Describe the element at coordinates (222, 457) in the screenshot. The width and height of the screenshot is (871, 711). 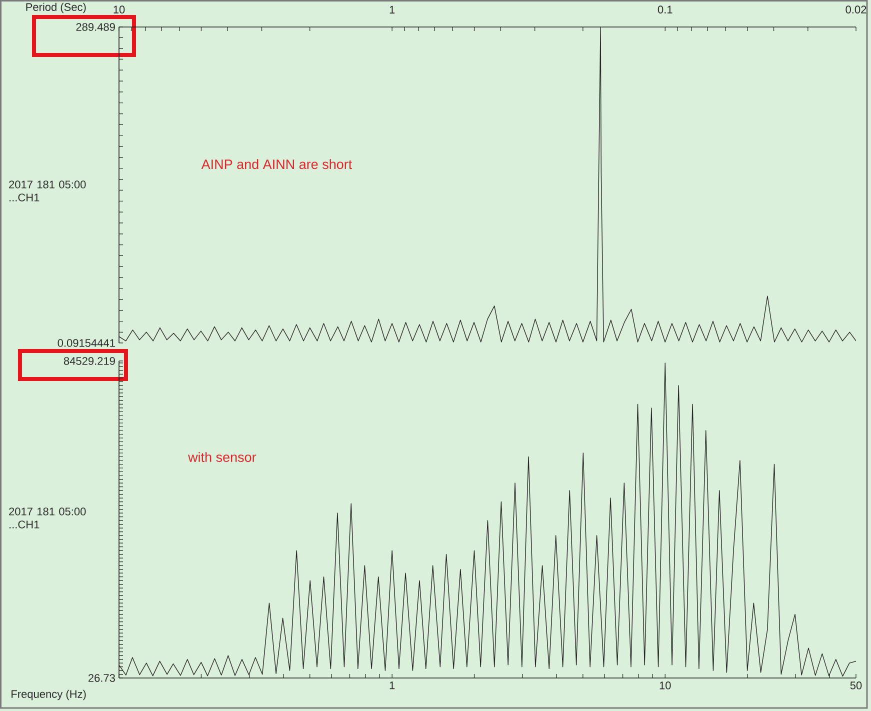
I see `annotation: with sensor` at that location.